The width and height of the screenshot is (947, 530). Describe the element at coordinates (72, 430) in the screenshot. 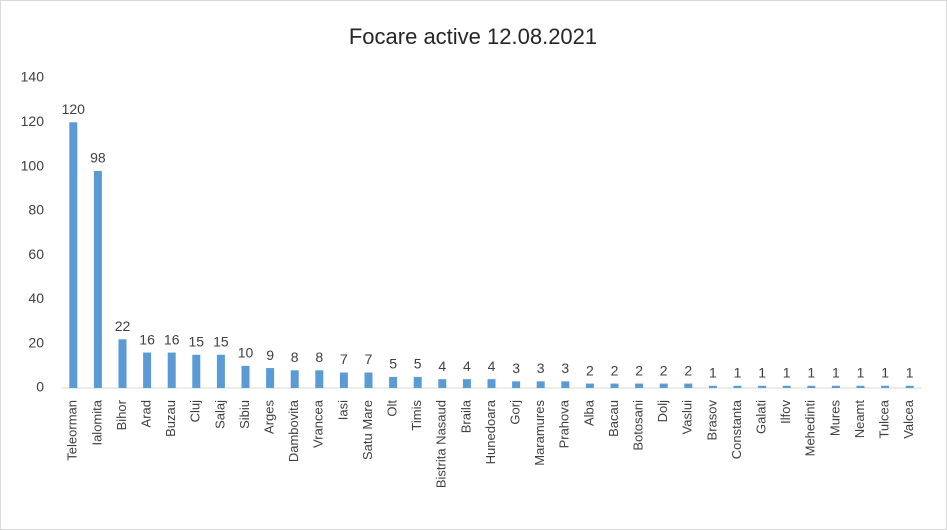

I see `x-tick-label: Teleorman` at that location.